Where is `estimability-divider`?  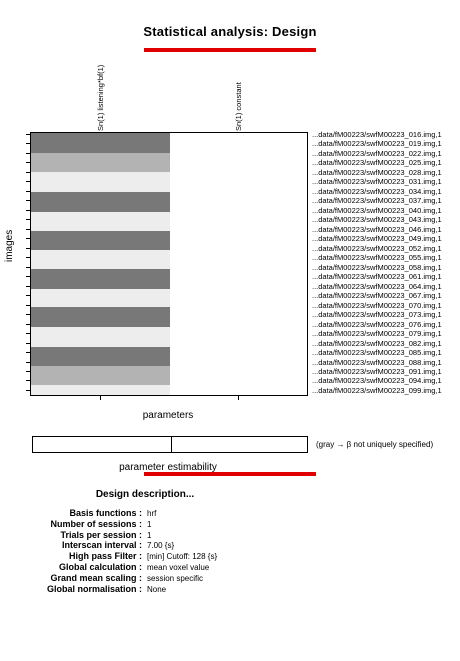
estimability-divider is located at coordinates (171, 444).